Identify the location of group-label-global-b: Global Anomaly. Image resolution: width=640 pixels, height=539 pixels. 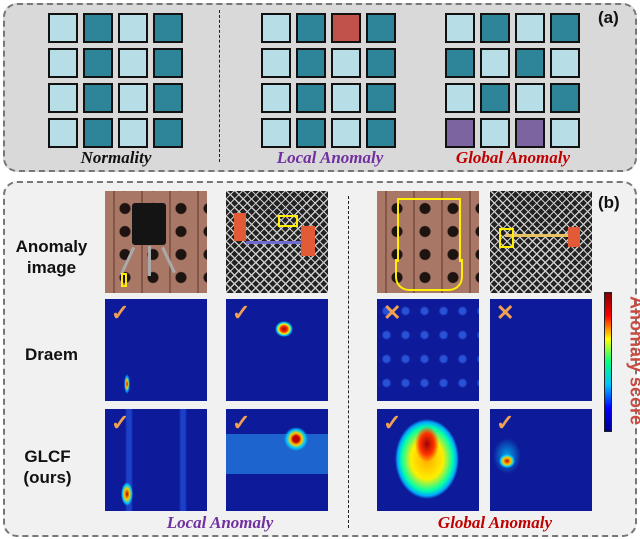
(495, 522).